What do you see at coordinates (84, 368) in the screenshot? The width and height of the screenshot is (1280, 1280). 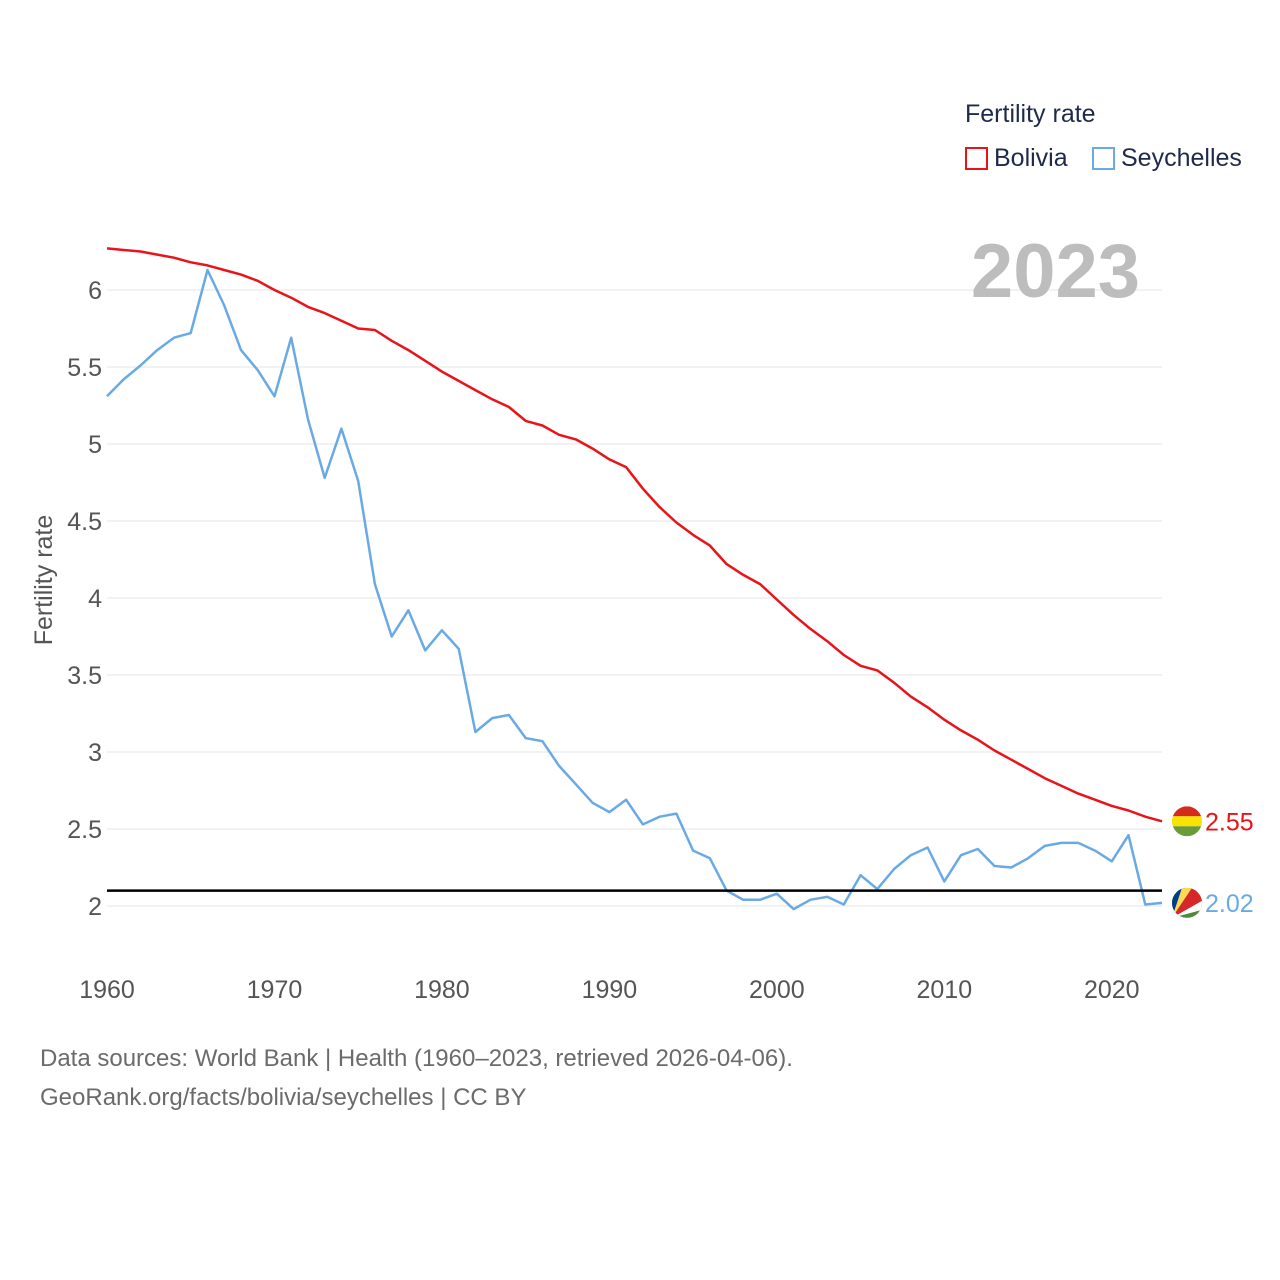 I see `y-tick-label: 5.5` at bounding box center [84, 368].